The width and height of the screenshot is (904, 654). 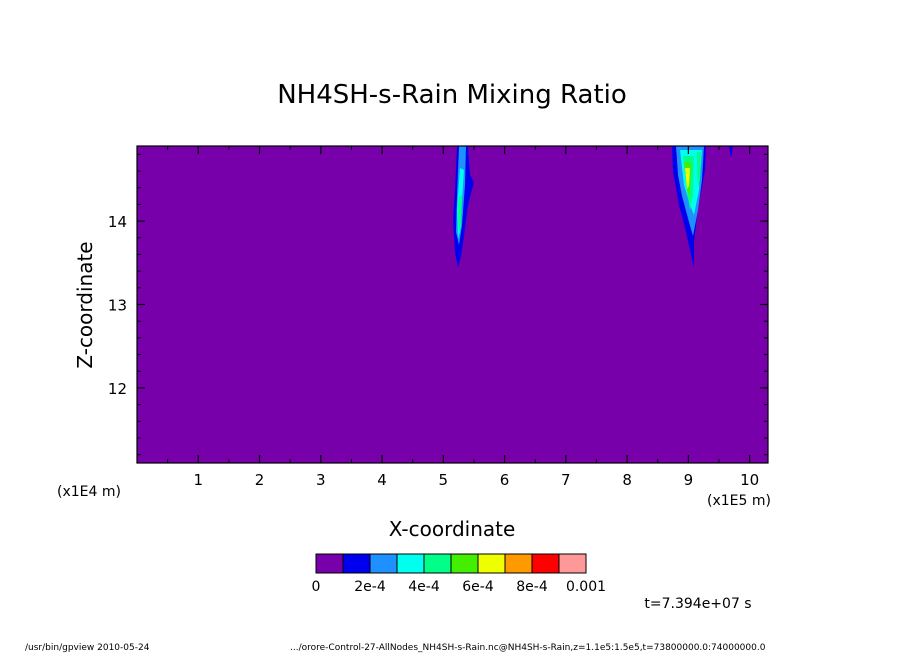 I want to click on x-tick-label: 10, so click(x=749, y=480).